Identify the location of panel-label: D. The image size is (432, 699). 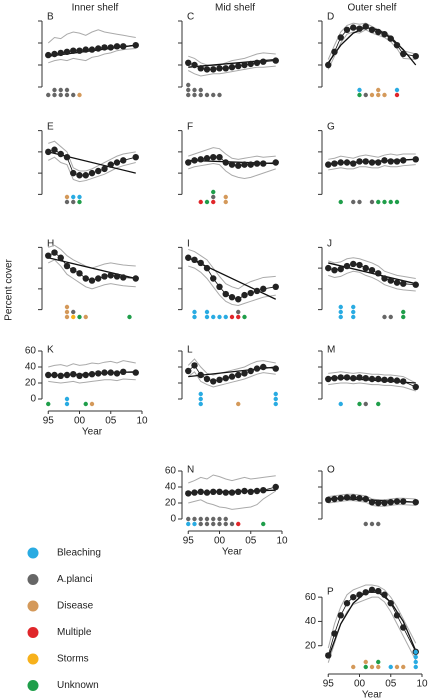
(330, 17).